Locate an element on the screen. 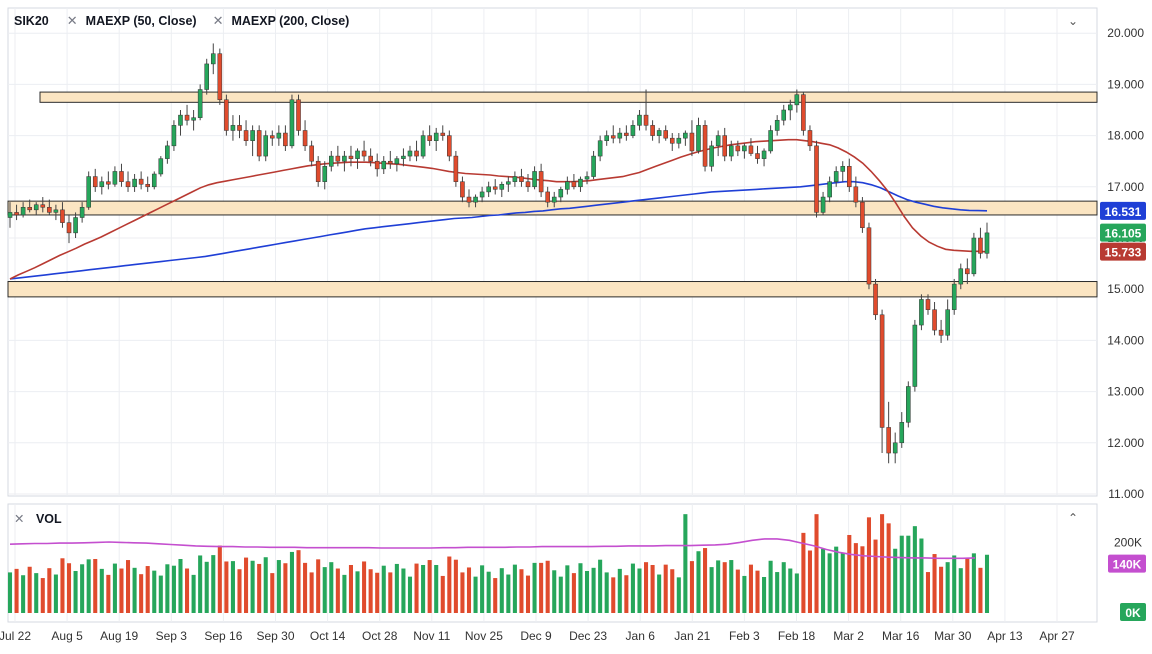 The image size is (1152, 654). indicator-ma50-label: MAEXP (50, Close) is located at coordinates (141, 21).